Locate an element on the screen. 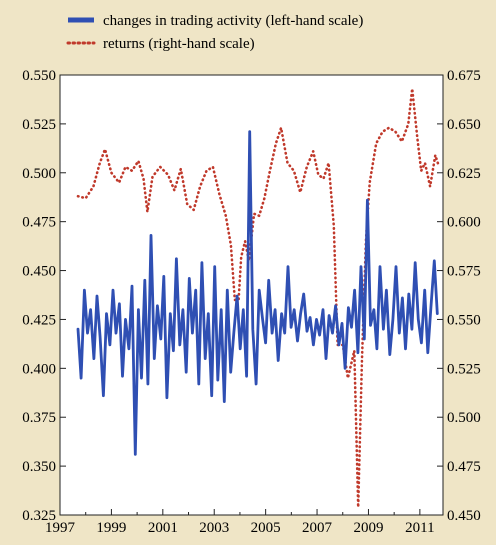 Image resolution: width=496 pixels, height=545 pixels. y-right-tick-label: 0.475 is located at coordinates (464, 467).